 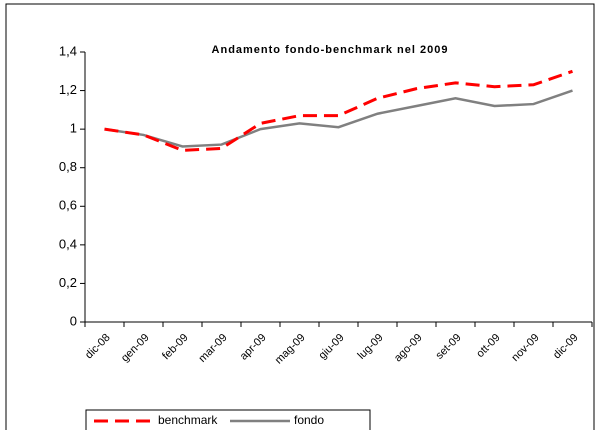 I want to click on x-tick-label: set-09, so click(x=449, y=347).